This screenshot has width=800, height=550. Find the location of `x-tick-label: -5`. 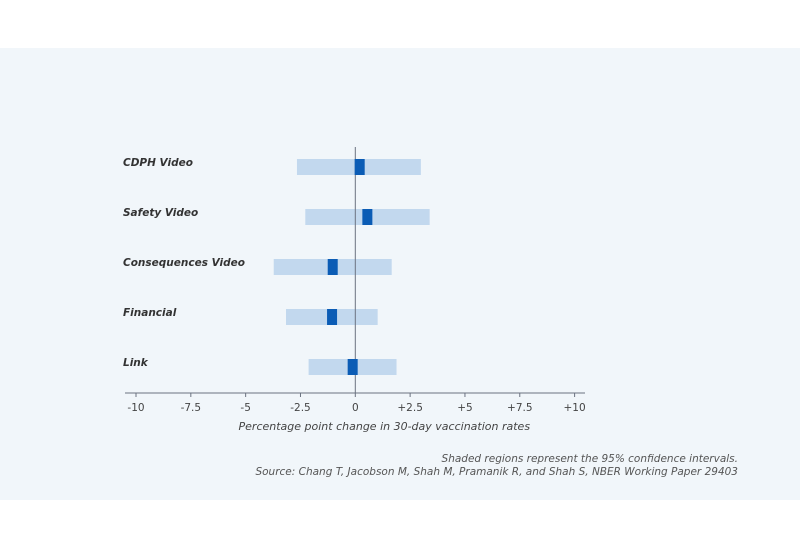

x-tick-label: -5 is located at coordinates (245, 408).